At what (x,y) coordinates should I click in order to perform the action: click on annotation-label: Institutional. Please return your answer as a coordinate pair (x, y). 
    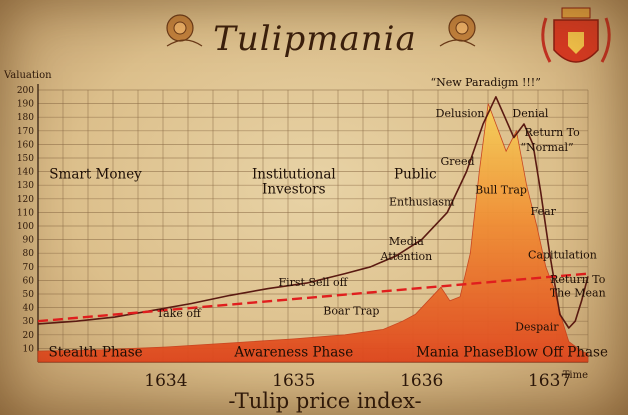
    Looking at the image, I should click on (294, 174).